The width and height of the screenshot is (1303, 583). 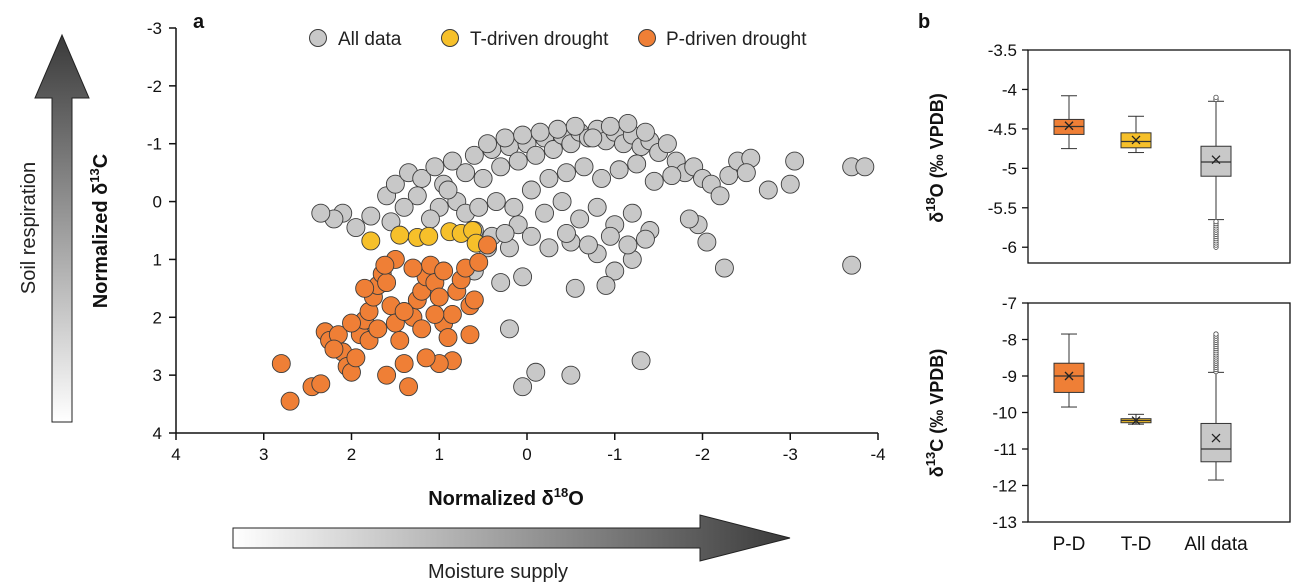 What do you see at coordinates (1069, 544) in the screenshot?
I see `category-label: P-D` at bounding box center [1069, 544].